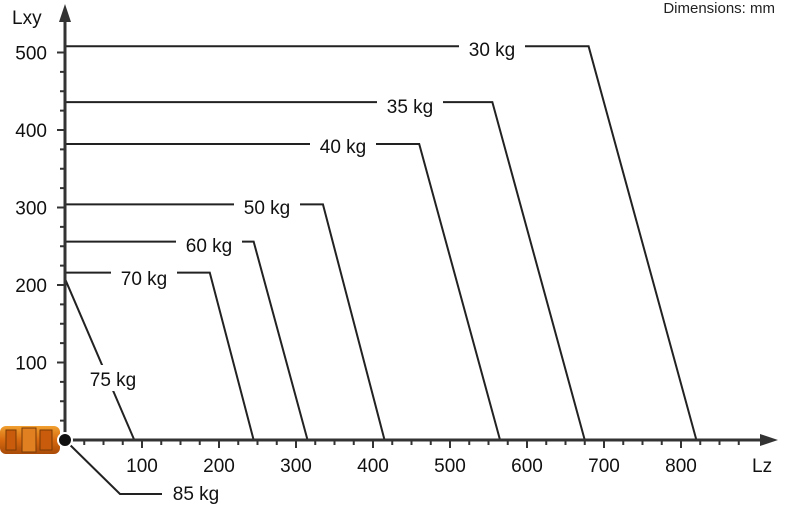 The image size is (785, 506). What do you see at coordinates (296, 466) in the screenshot?
I see `x-tick-label: 300` at bounding box center [296, 466].